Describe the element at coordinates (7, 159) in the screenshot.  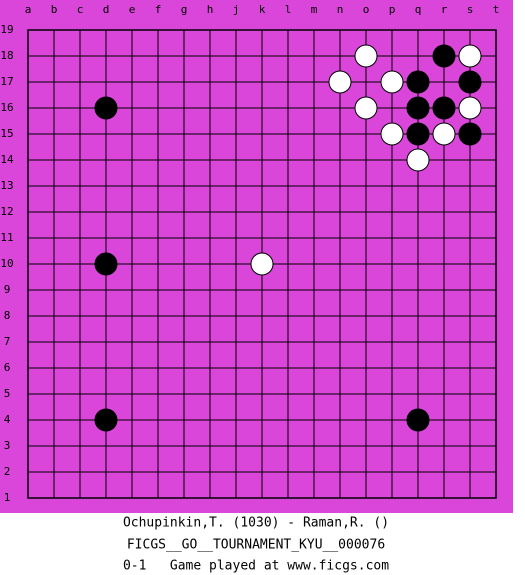
I see `row-label: 14` at that location.